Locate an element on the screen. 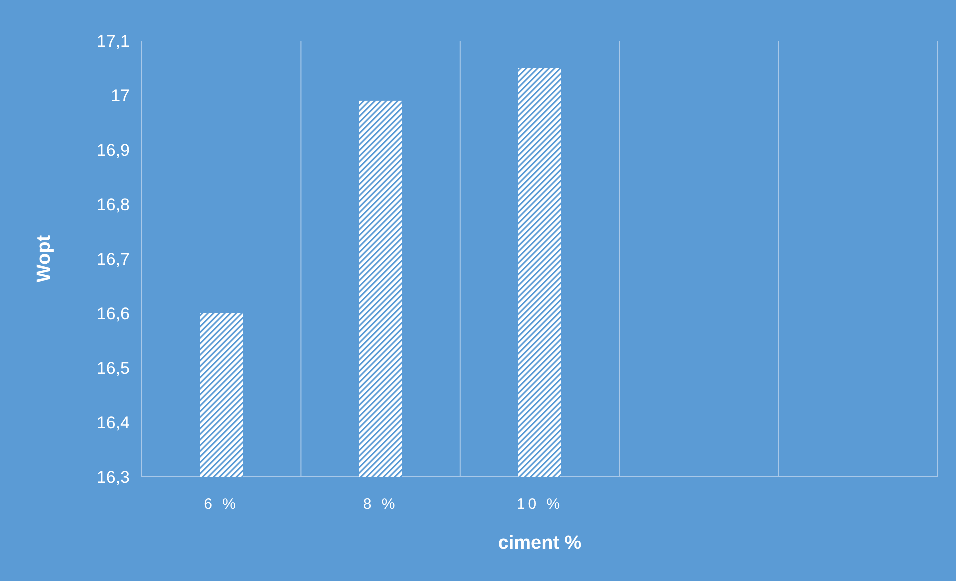  x-tick-label: 10 % is located at coordinates (540, 504).